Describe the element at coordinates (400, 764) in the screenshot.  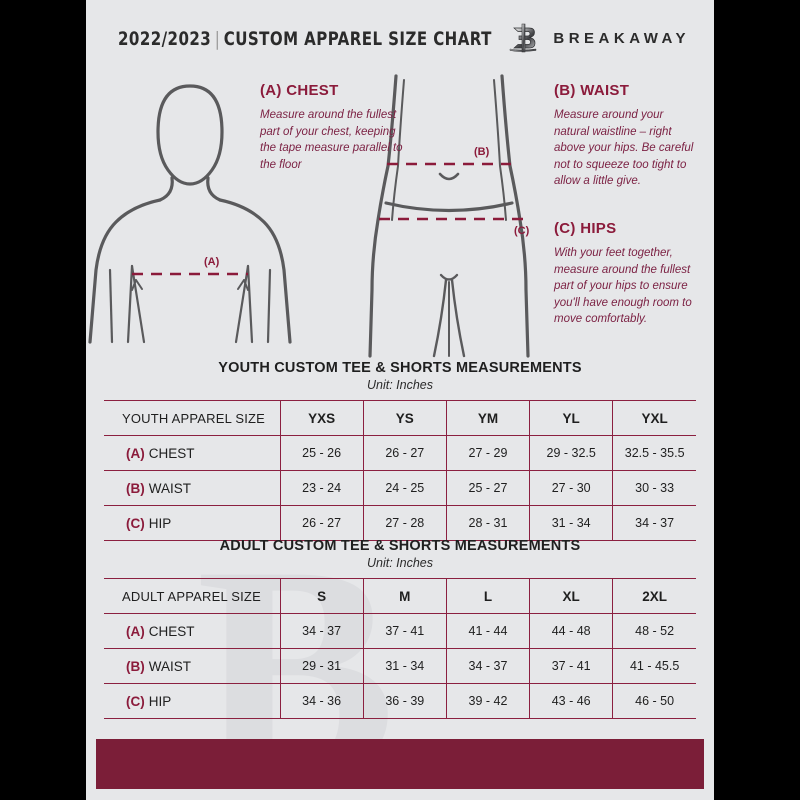
I see `footer-bar` at that location.